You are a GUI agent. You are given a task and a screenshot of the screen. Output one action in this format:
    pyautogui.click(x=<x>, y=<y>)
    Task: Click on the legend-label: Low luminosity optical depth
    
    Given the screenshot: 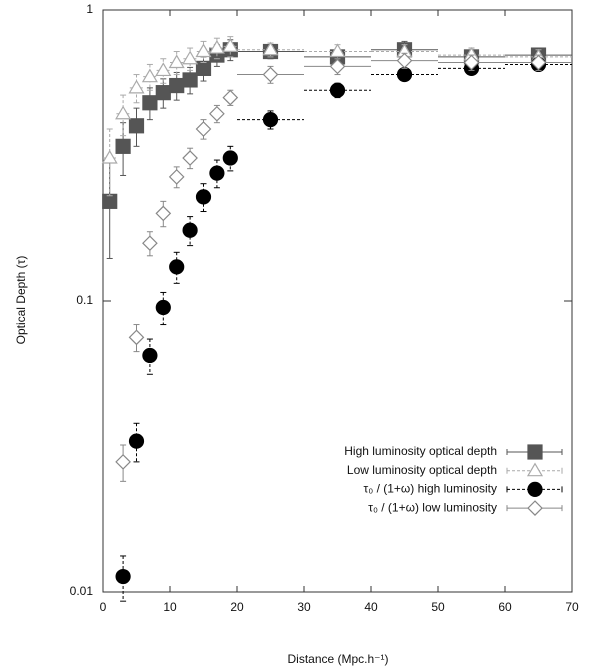 What is the action you would take?
    pyautogui.click(x=422, y=470)
    